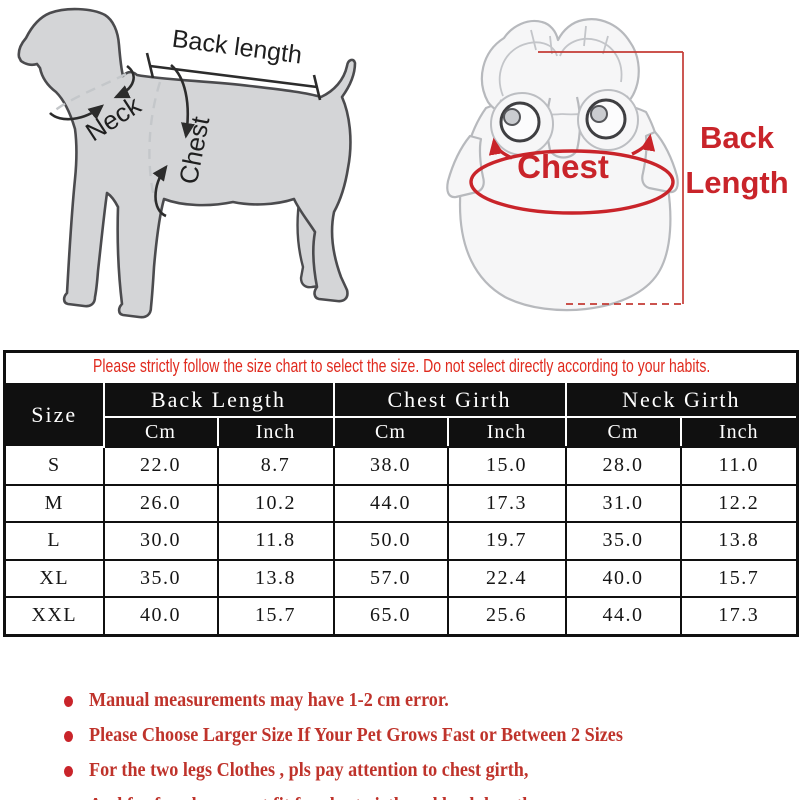  What do you see at coordinates (233, 76) in the screenshot?
I see `back-length-bracket` at bounding box center [233, 76].